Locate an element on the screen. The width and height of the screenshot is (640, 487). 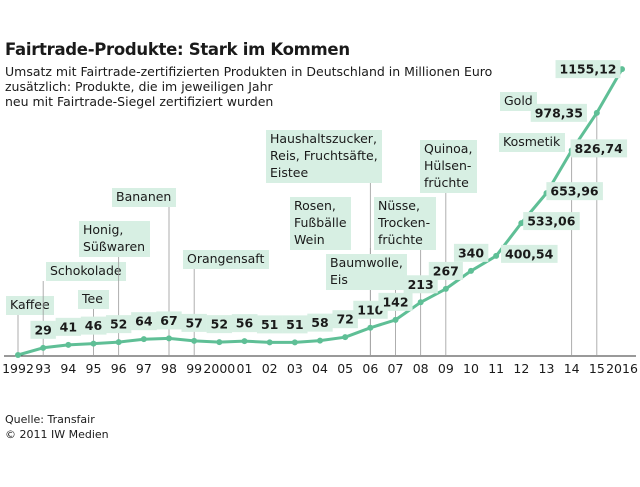
annotation-label: Orangensaft is located at coordinates (226, 259).